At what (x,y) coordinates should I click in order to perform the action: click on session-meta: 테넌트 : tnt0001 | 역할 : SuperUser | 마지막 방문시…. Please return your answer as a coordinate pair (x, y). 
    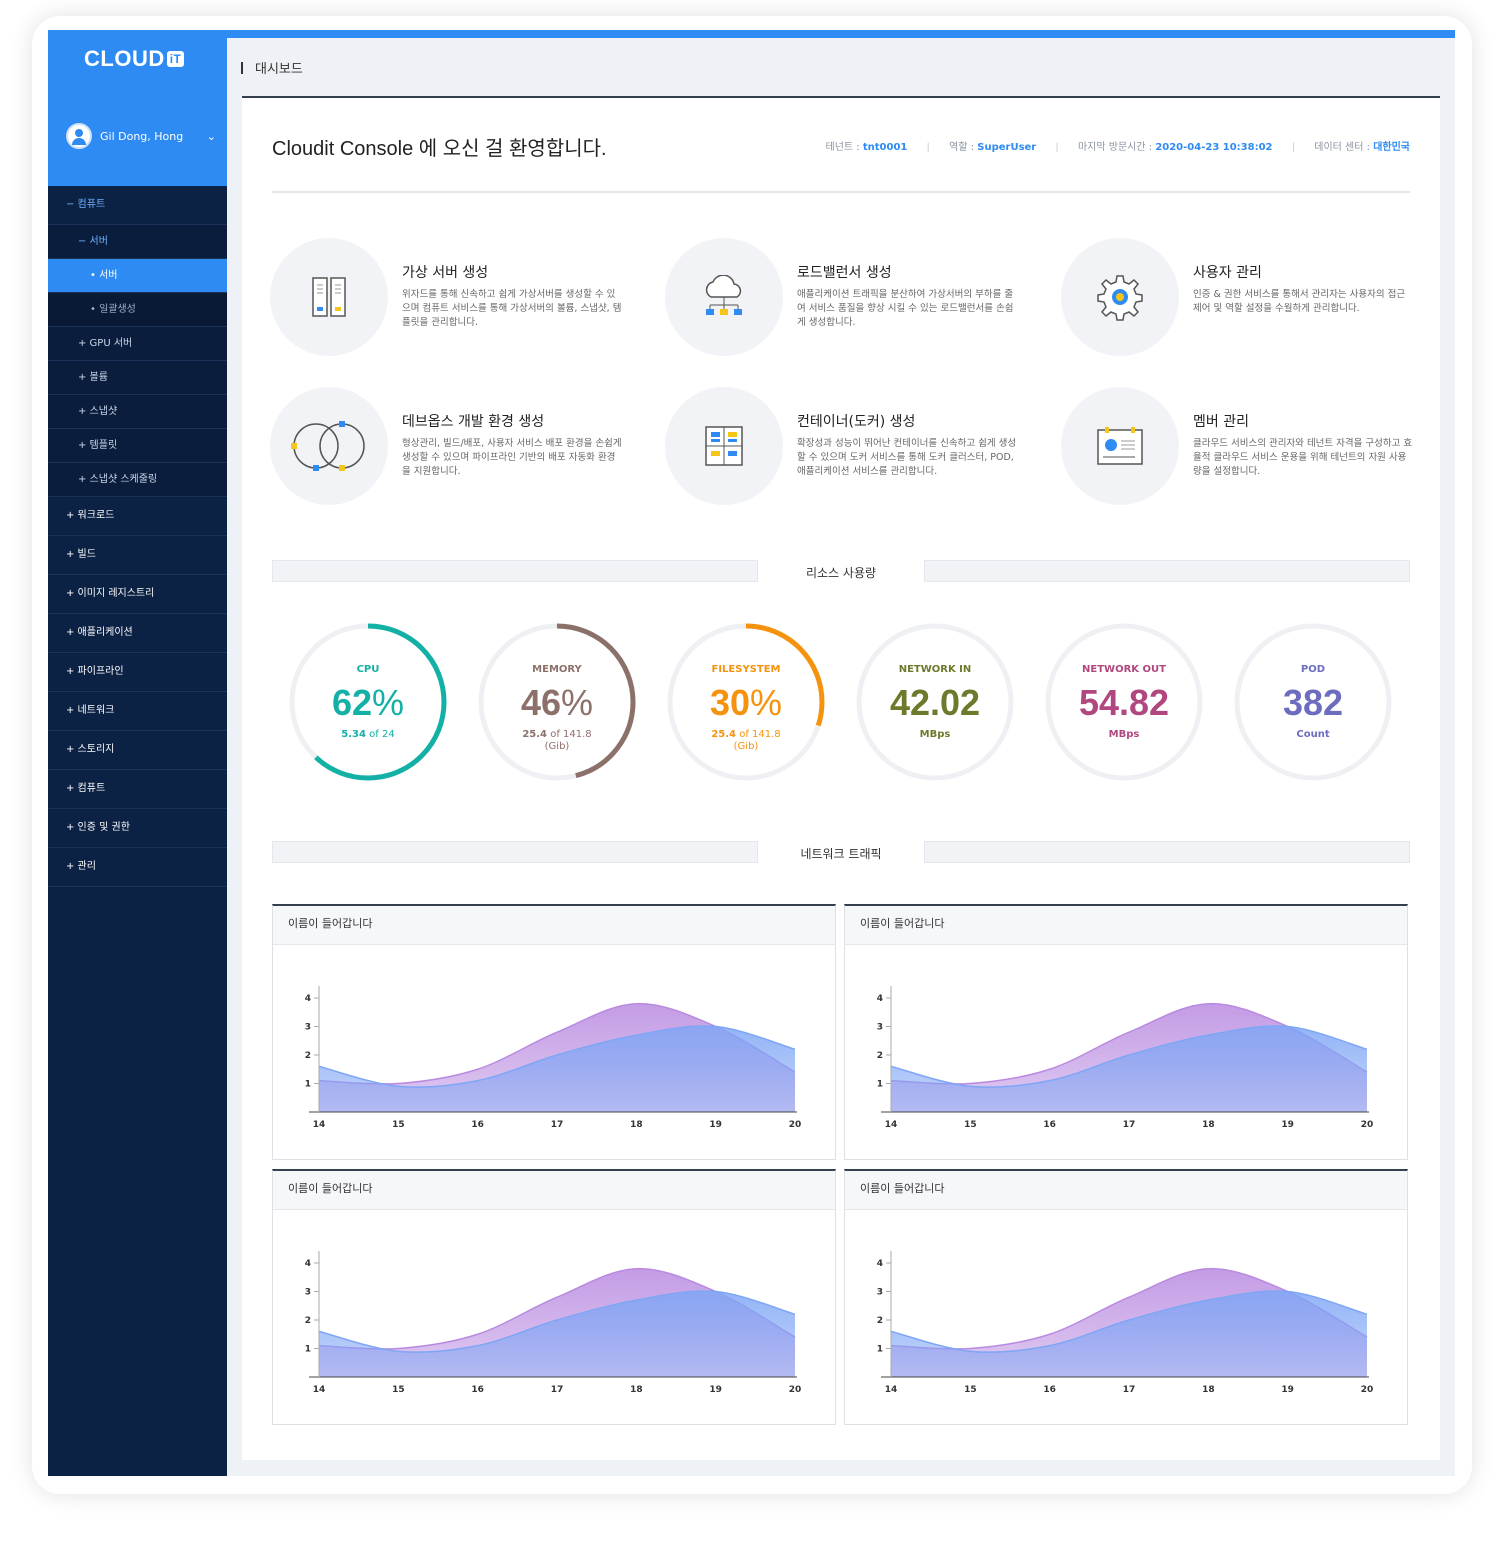
    Looking at the image, I should click on (1118, 145).